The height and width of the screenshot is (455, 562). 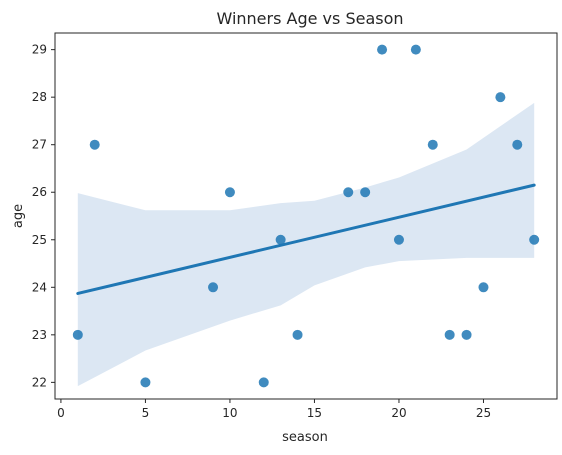 What do you see at coordinates (61, 413) in the screenshot?
I see `x-tick-label: 0` at bounding box center [61, 413].